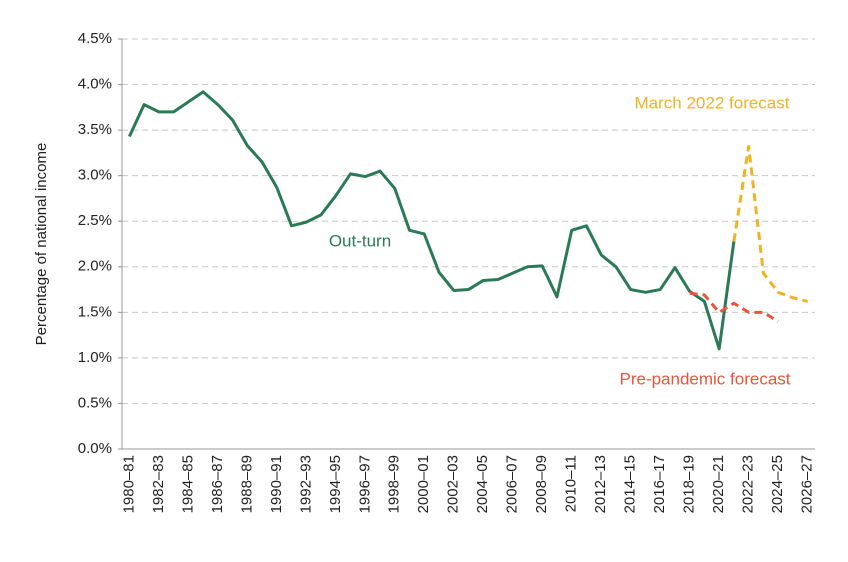 The image size is (848, 562). I want to click on y-tick-label: 3.5%, so click(95, 129).